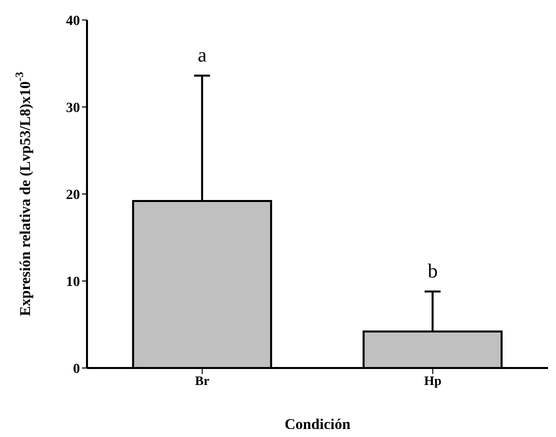 This screenshot has height=437, width=556. Describe the element at coordinates (76, 369) in the screenshot. I see `y-tick-label: 0` at that location.